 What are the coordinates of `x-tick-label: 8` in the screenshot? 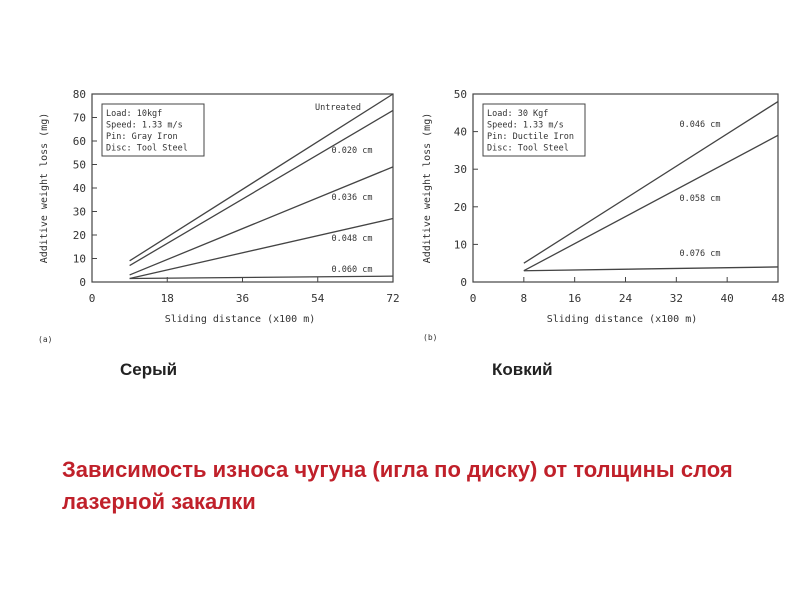 It's located at (524, 298).